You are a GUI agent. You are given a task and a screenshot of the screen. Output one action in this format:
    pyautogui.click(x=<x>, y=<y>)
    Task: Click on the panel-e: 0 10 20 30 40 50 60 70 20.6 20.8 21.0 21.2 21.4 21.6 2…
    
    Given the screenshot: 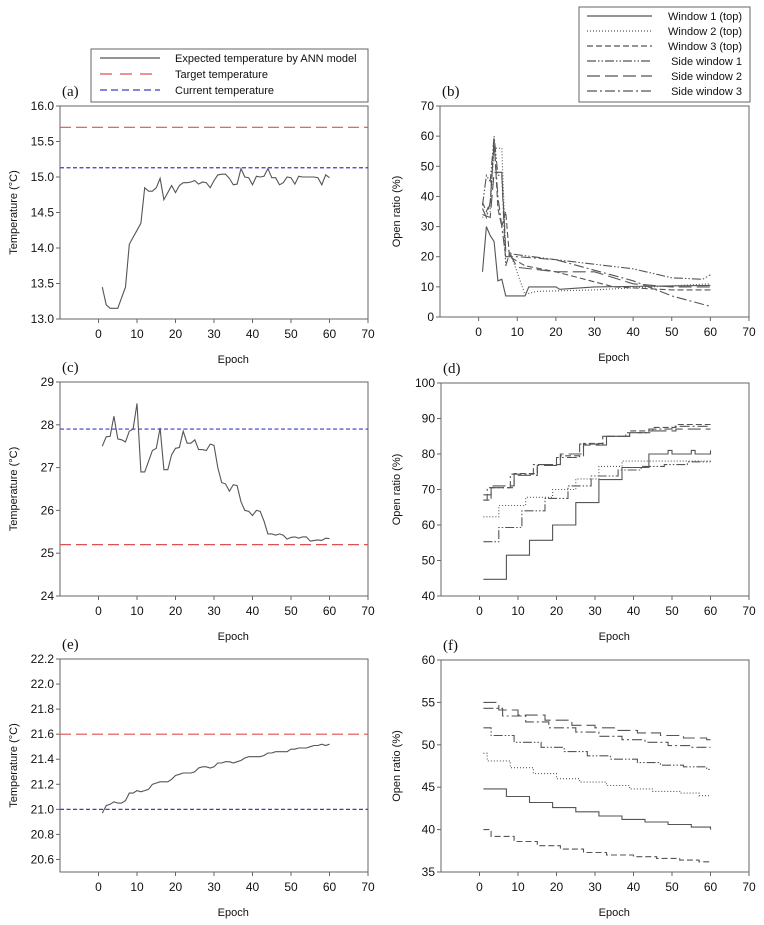 What is the action you would take?
    pyautogui.click(x=191, y=778)
    